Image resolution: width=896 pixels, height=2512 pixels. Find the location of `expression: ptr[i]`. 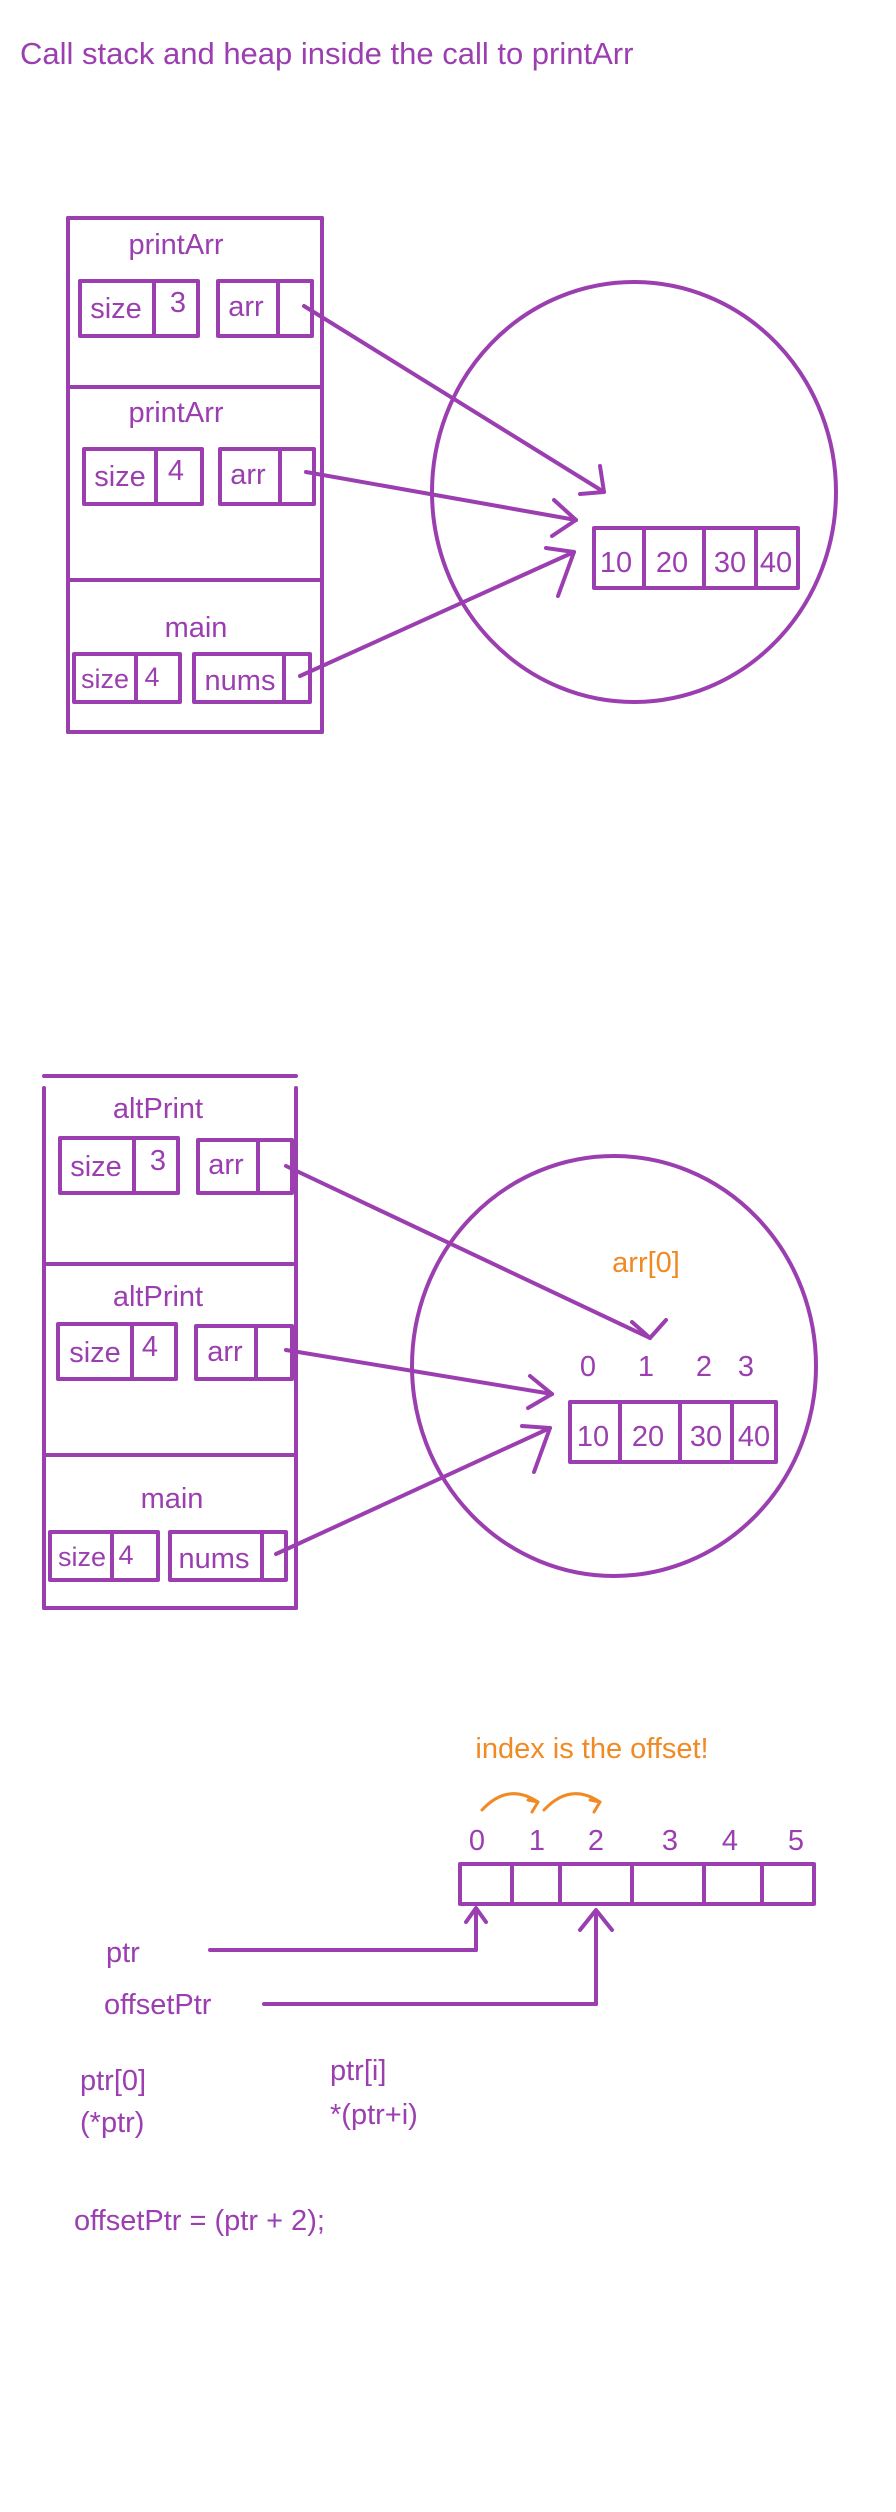

expression: ptr[i] is located at coordinates (358, 2071).